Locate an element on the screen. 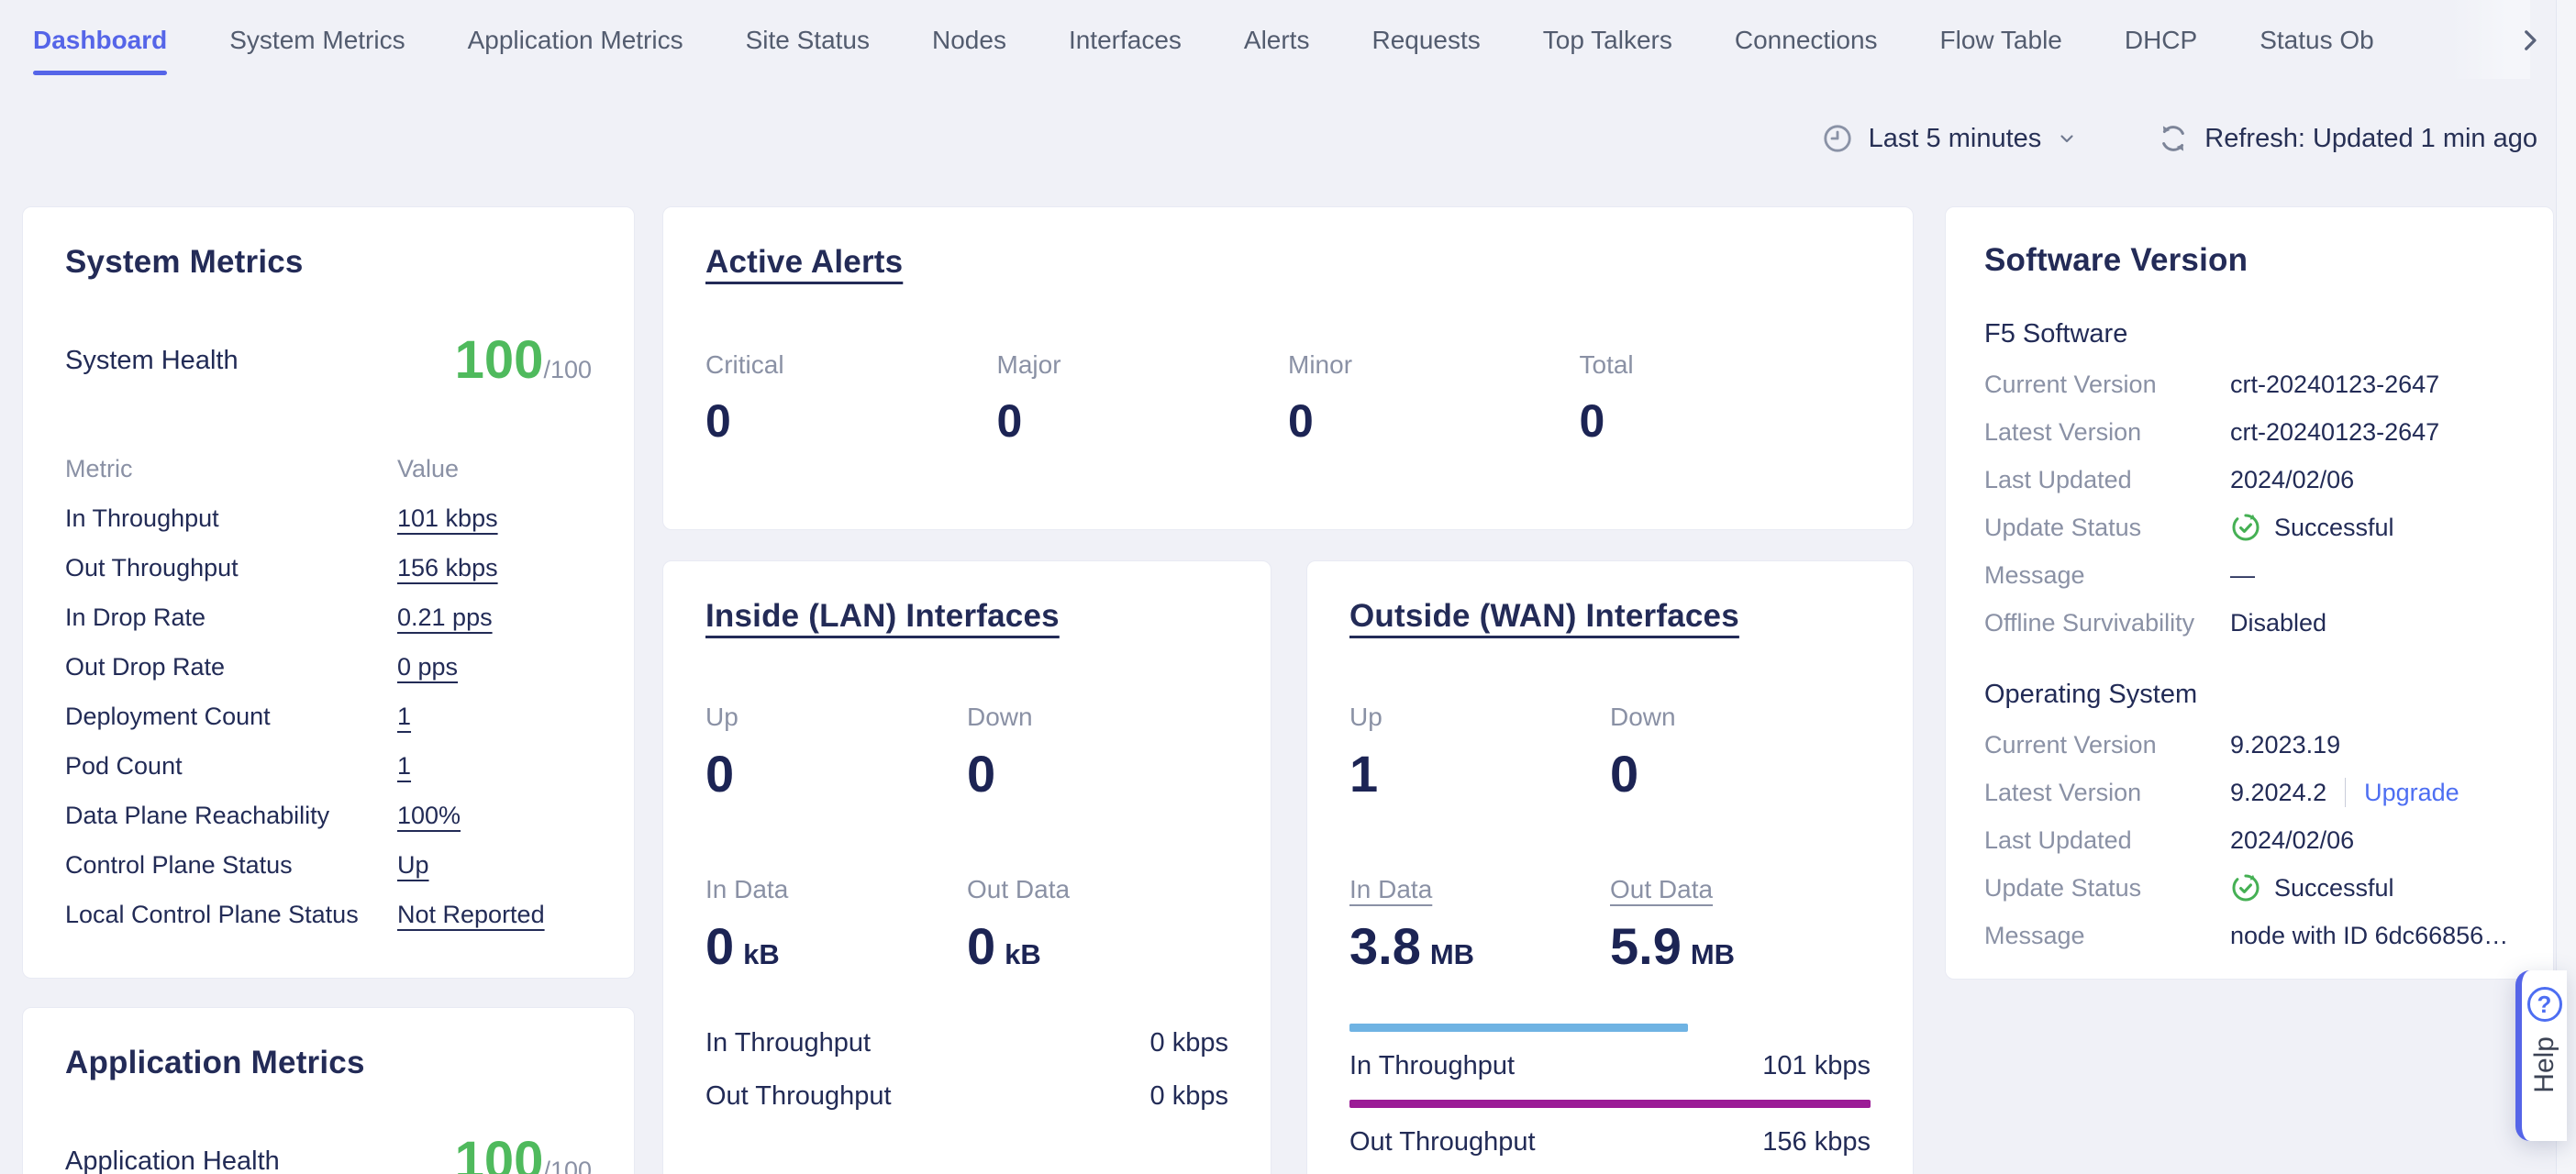 The image size is (2576, 1174). version-row-operating-system-last-updated: Last Updated 2024/02/06 is located at coordinates (2249, 840).